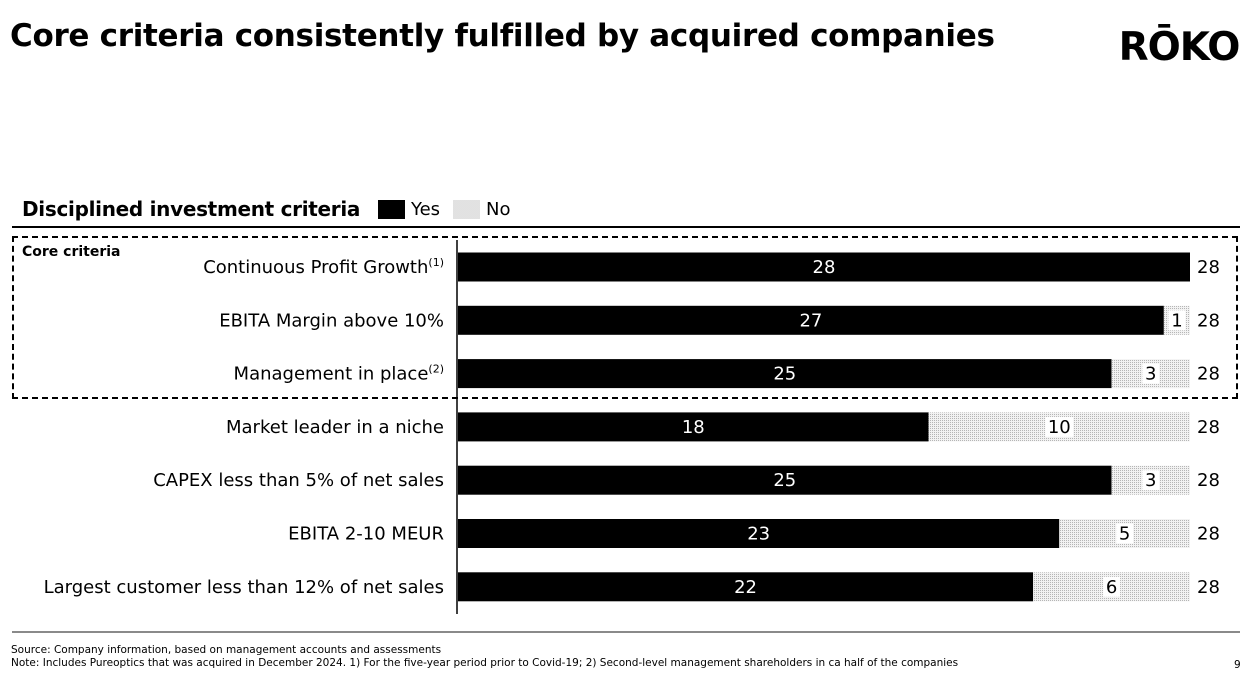  I want to click on data-label-no: 5, so click(1124, 534).